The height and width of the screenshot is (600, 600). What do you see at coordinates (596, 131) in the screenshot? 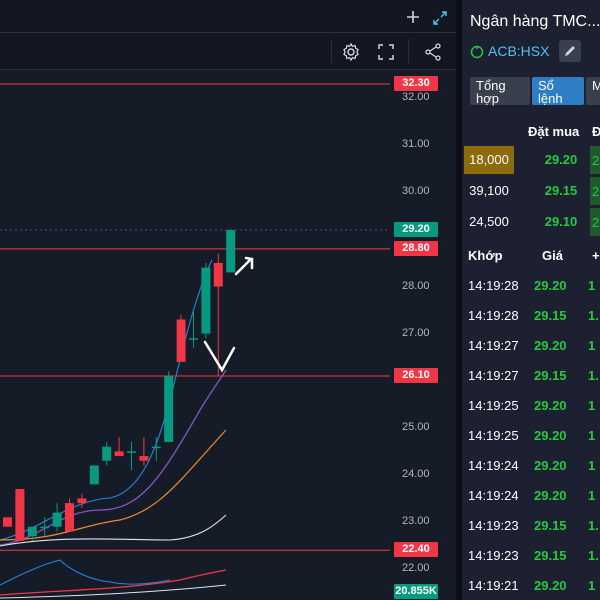
I see `orderbook-extra-header: Đ` at bounding box center [596, 131].